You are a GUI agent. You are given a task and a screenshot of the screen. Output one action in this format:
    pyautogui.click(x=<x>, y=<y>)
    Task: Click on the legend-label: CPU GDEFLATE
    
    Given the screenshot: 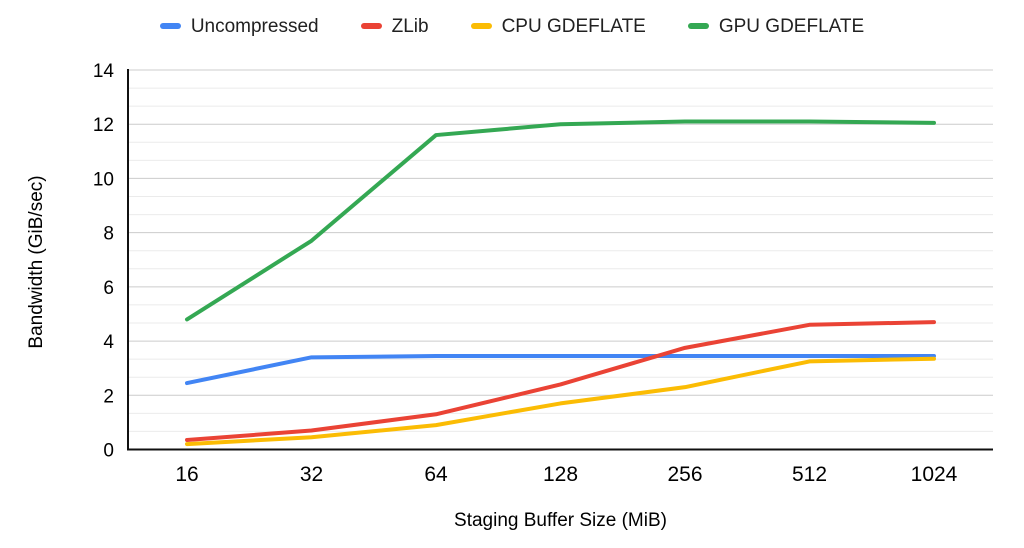 What is the action you would take?
    pyautogui.click(x=573, y=26)
    